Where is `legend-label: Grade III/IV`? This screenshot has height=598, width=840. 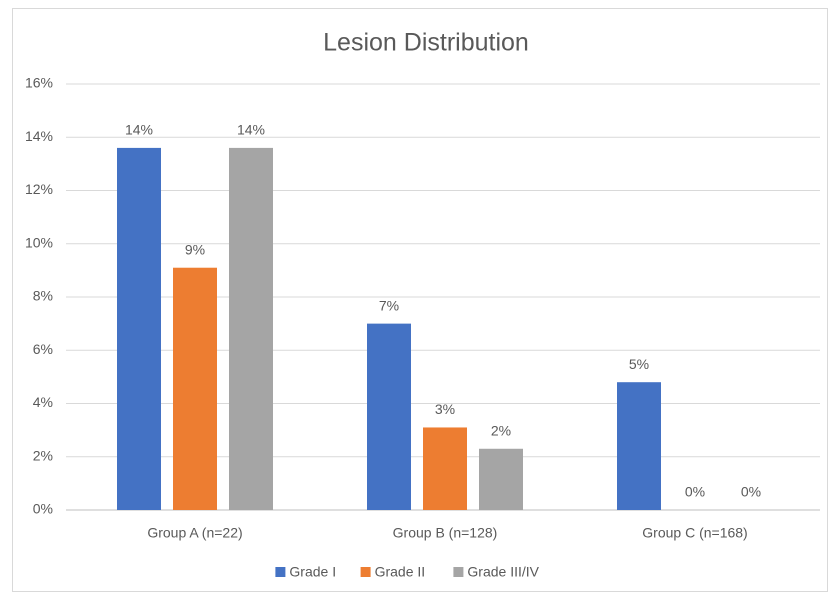
legend-label: Grade III/IV is located at coordinates (503, 572).